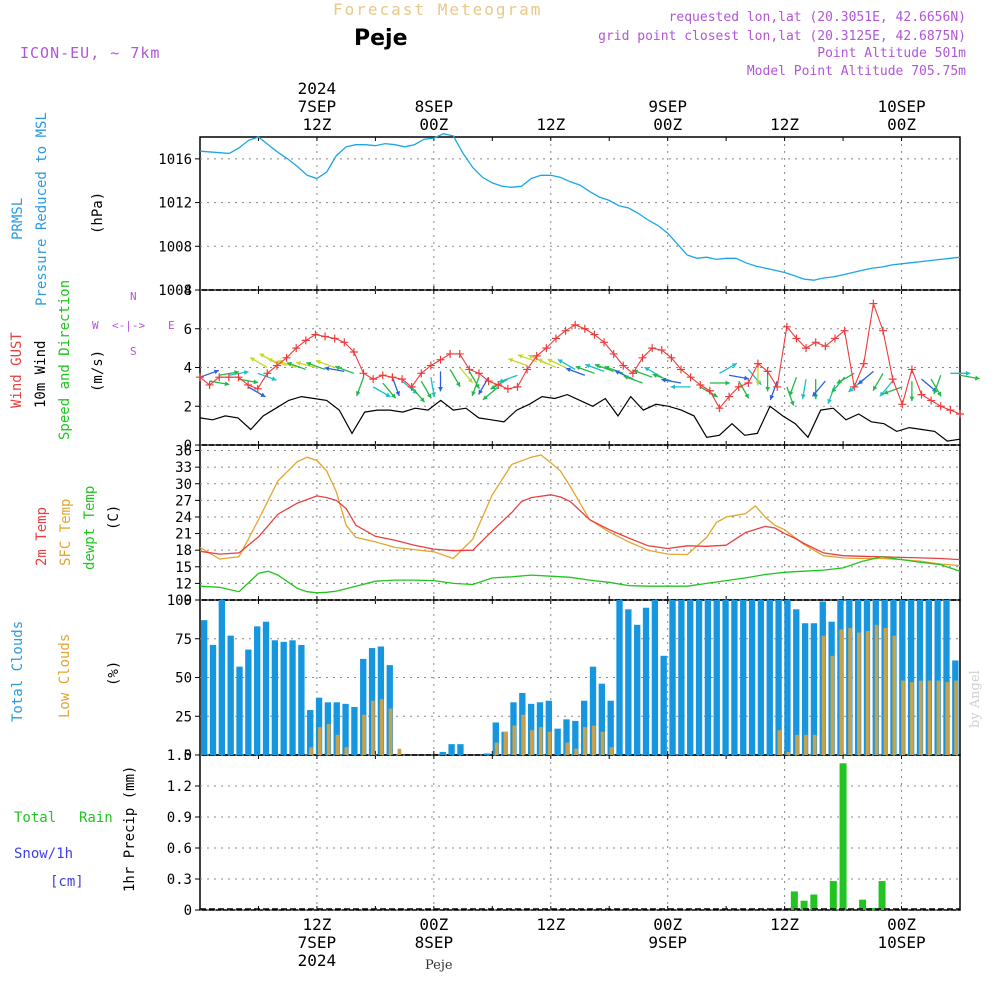 The width and height of the screenshot is (1000, 1000). Describe the element at coordinates (133, 351) in the screenshot. I see `compass-south: S` at that location.